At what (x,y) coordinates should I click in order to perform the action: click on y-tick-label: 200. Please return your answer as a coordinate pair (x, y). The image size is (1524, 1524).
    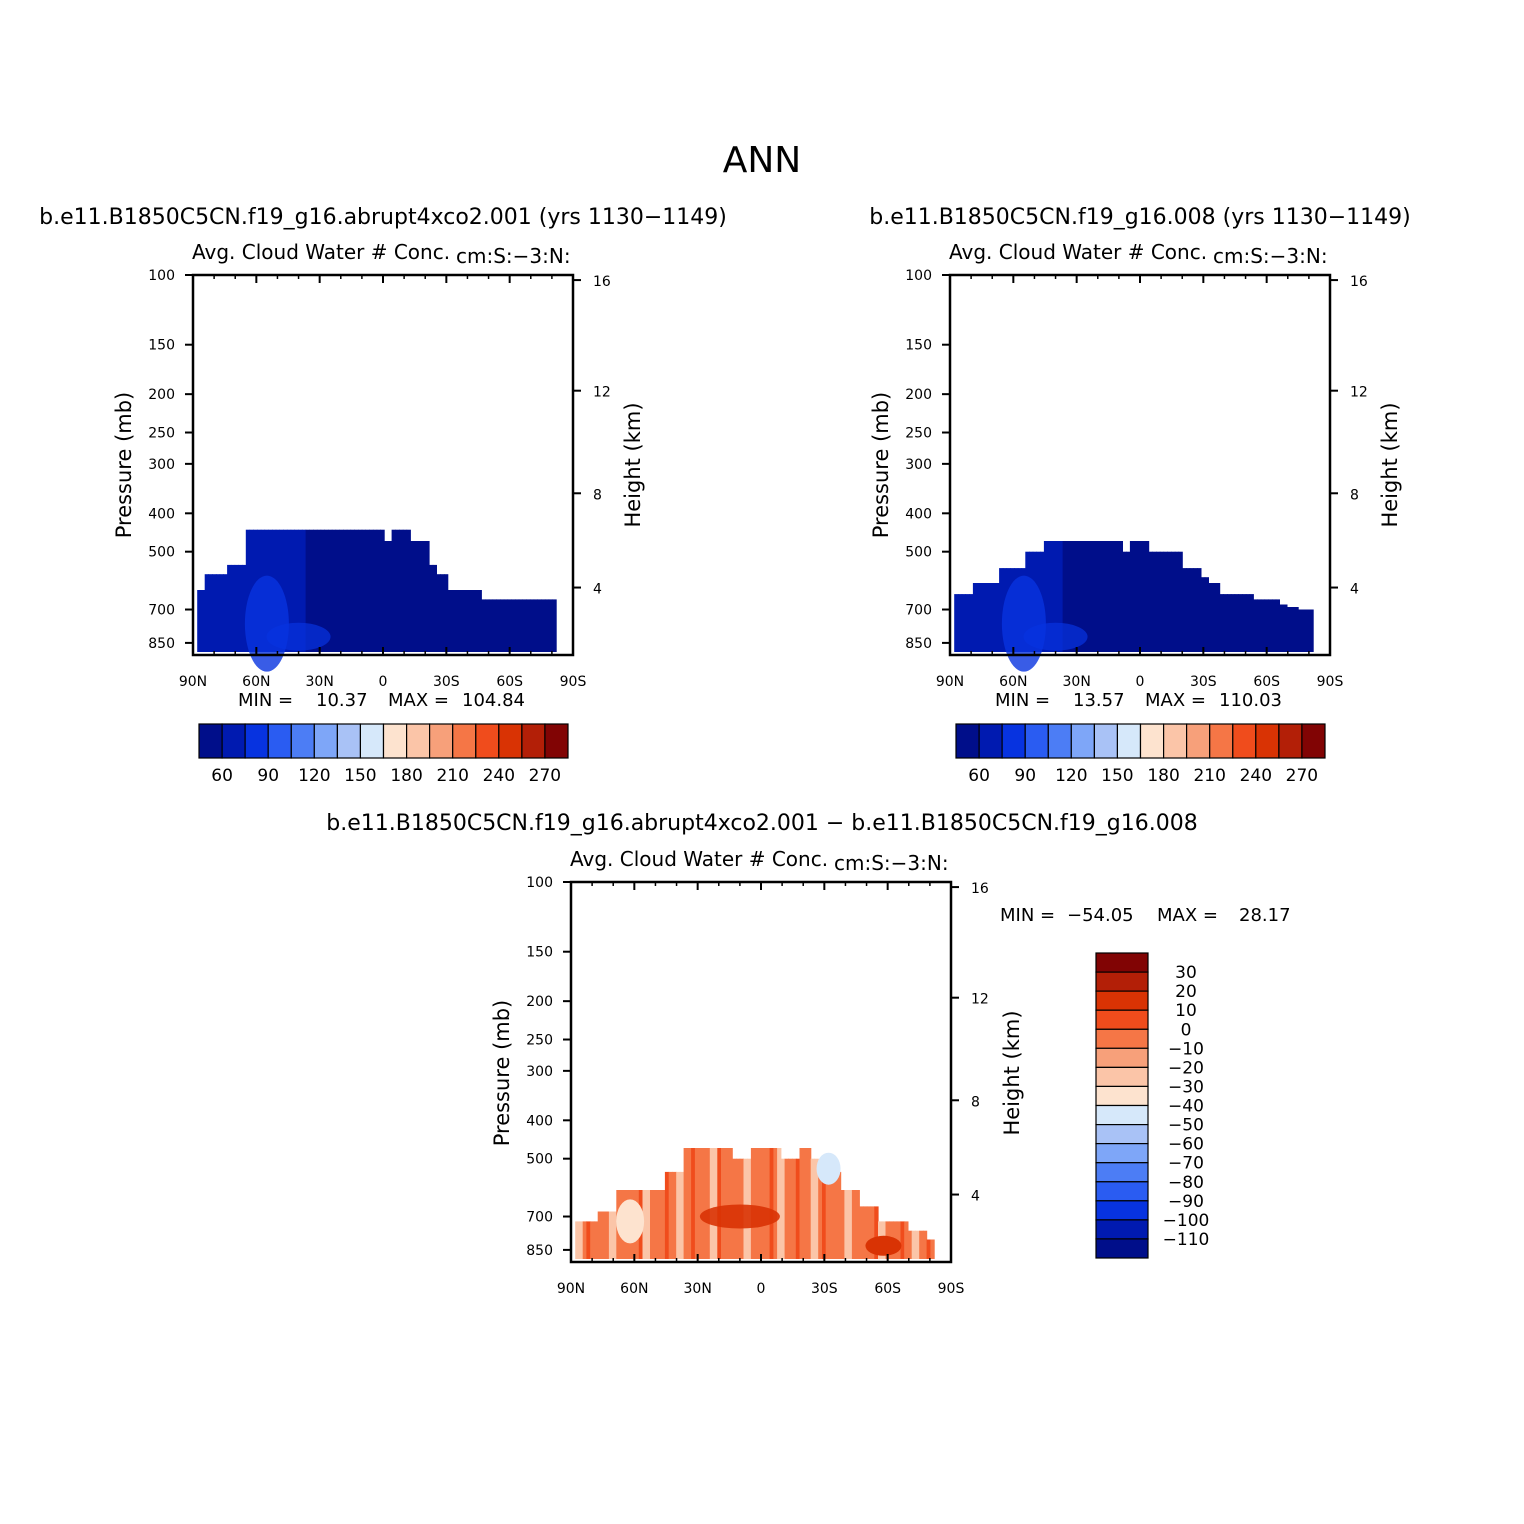
    Looking at the image, I should click on (161, 395).